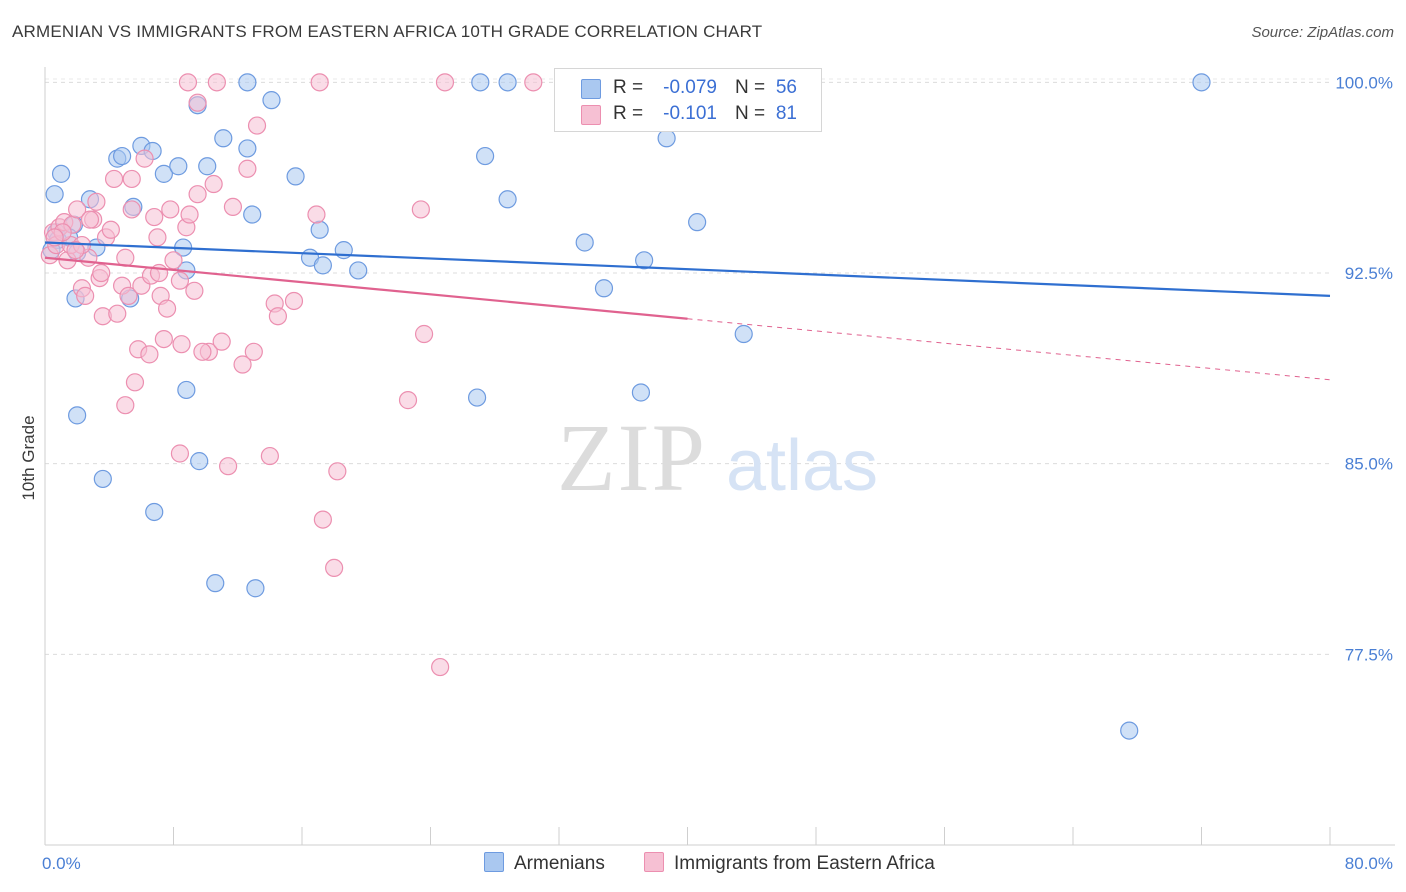 The height and width of the screenshot is (892, 1406). Describe the element at coordinates (1009, 349) in the screenshot. I see `trend-line-eastern-africa-extension` at that location.